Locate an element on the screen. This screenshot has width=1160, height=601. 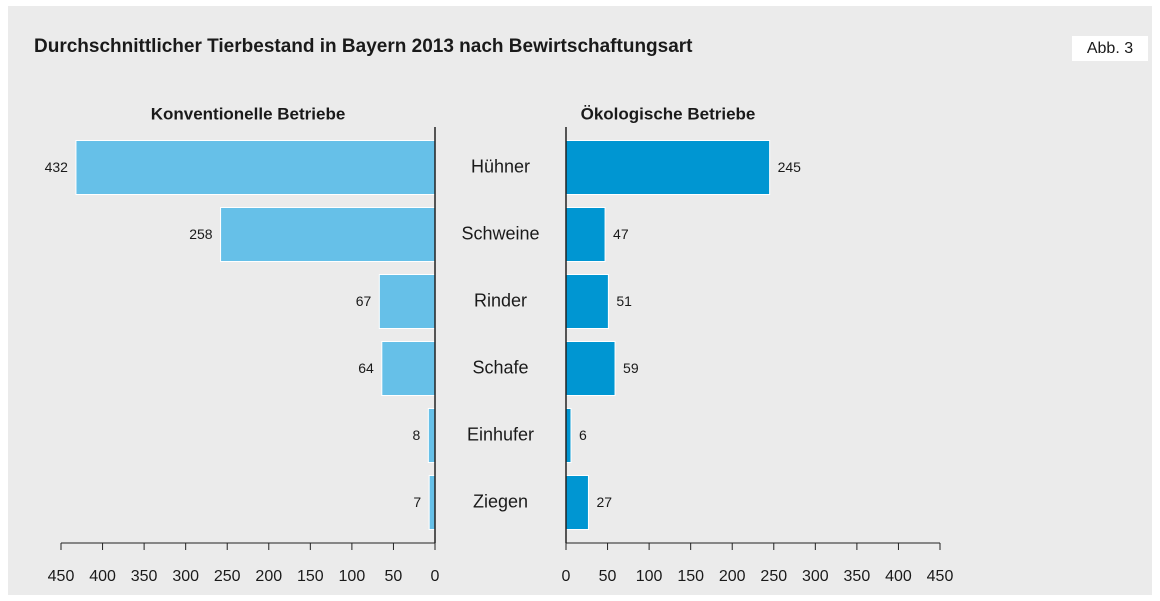
value-label: 432 is located at coordinates (57, 167).